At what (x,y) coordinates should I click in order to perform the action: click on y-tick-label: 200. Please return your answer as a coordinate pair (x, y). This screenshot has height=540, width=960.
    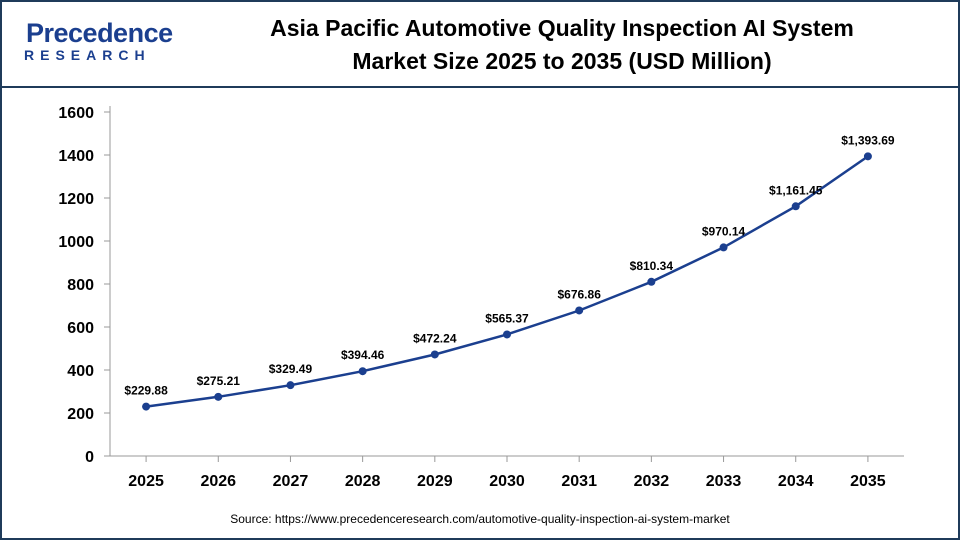
    Looking at the image, I should click on (80, 414).